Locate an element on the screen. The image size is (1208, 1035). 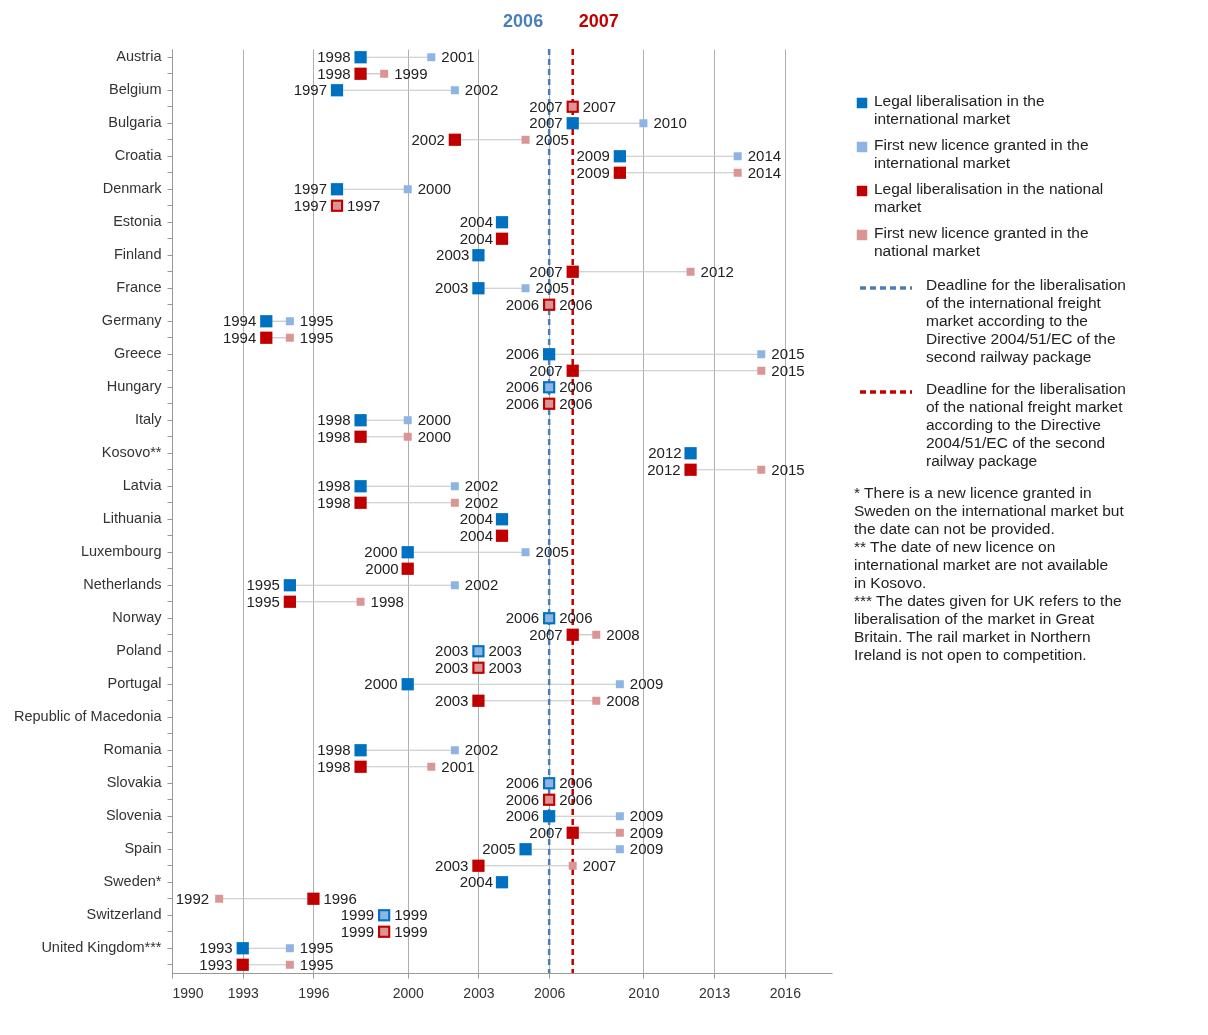
data-label: 2004 is located at coordinates (476, 519).